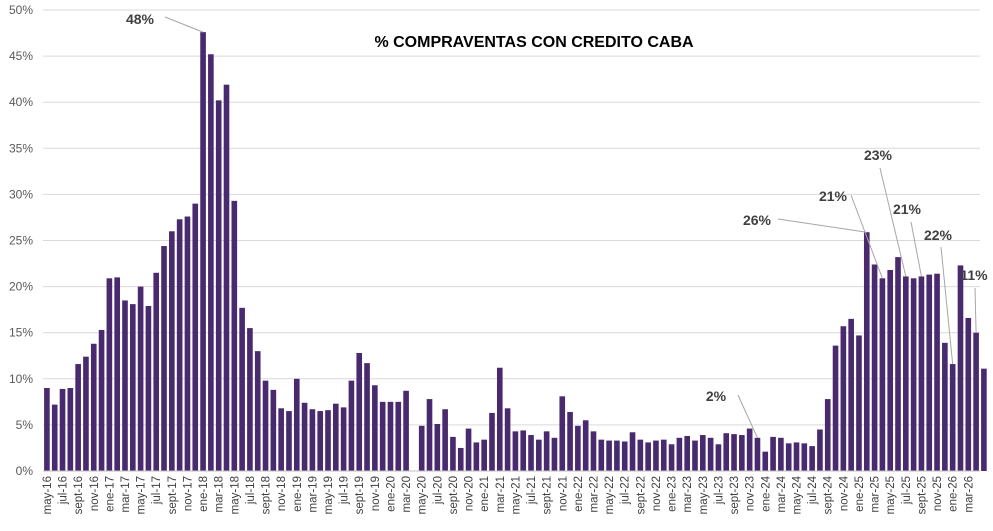 This screenshot has width=993, height=531. Describe the element at coordinates (969, 494) in the screenshot. I see `x-tick-label: mar-26` at that location.